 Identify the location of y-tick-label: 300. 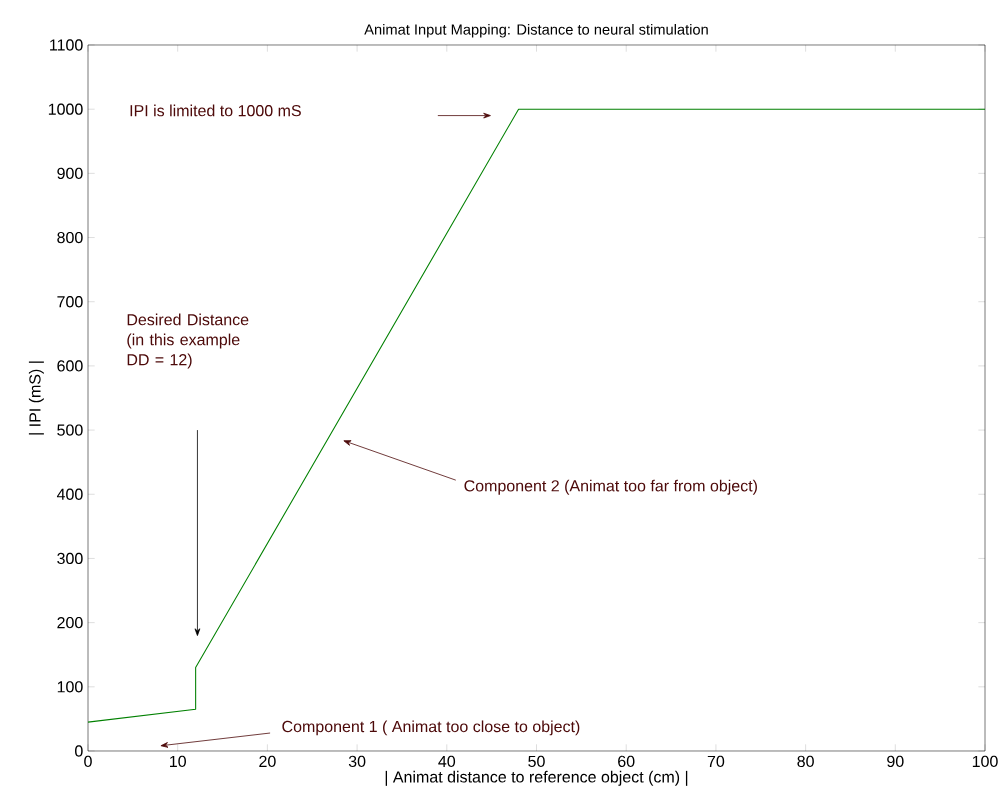
(70, 558).